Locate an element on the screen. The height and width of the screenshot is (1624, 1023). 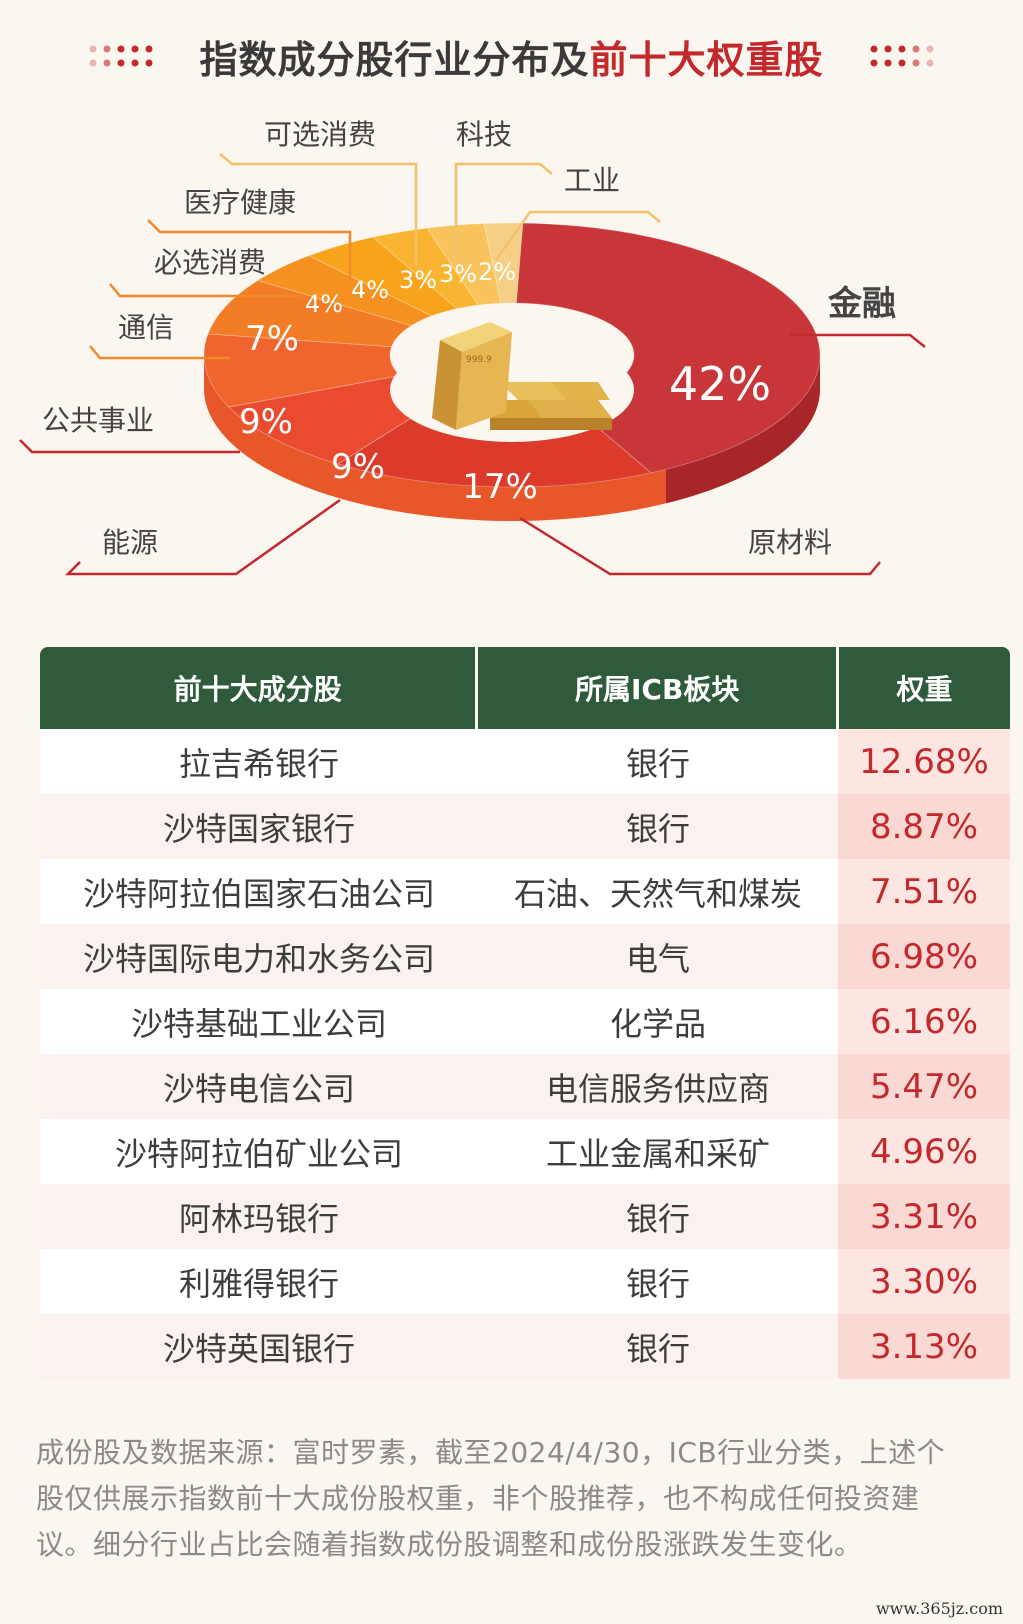
cell-stock: 沙特国际电力和水务公司 is located at coordinates (259, 956).